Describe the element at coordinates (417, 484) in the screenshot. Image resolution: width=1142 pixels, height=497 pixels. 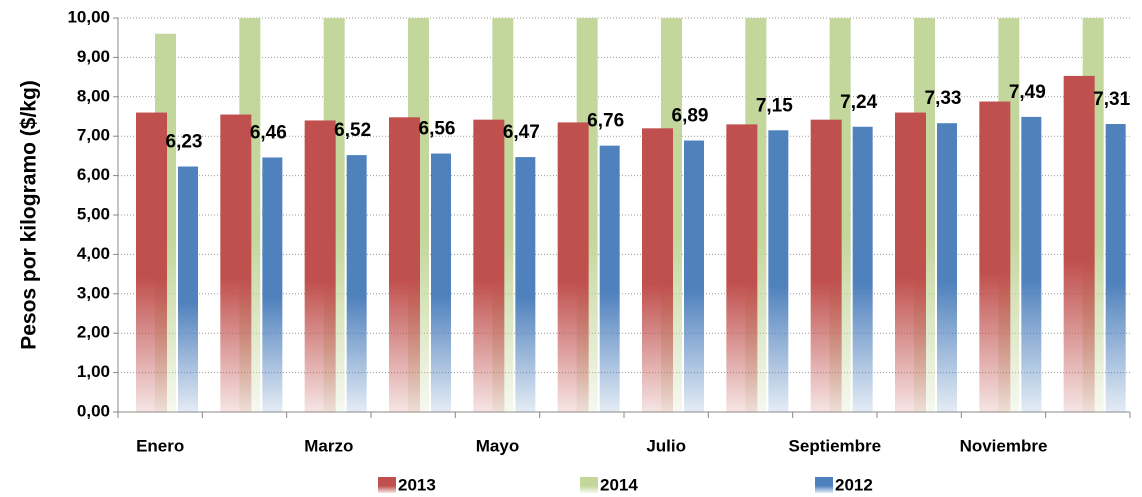
I see `legend-label: 2013` at that location.